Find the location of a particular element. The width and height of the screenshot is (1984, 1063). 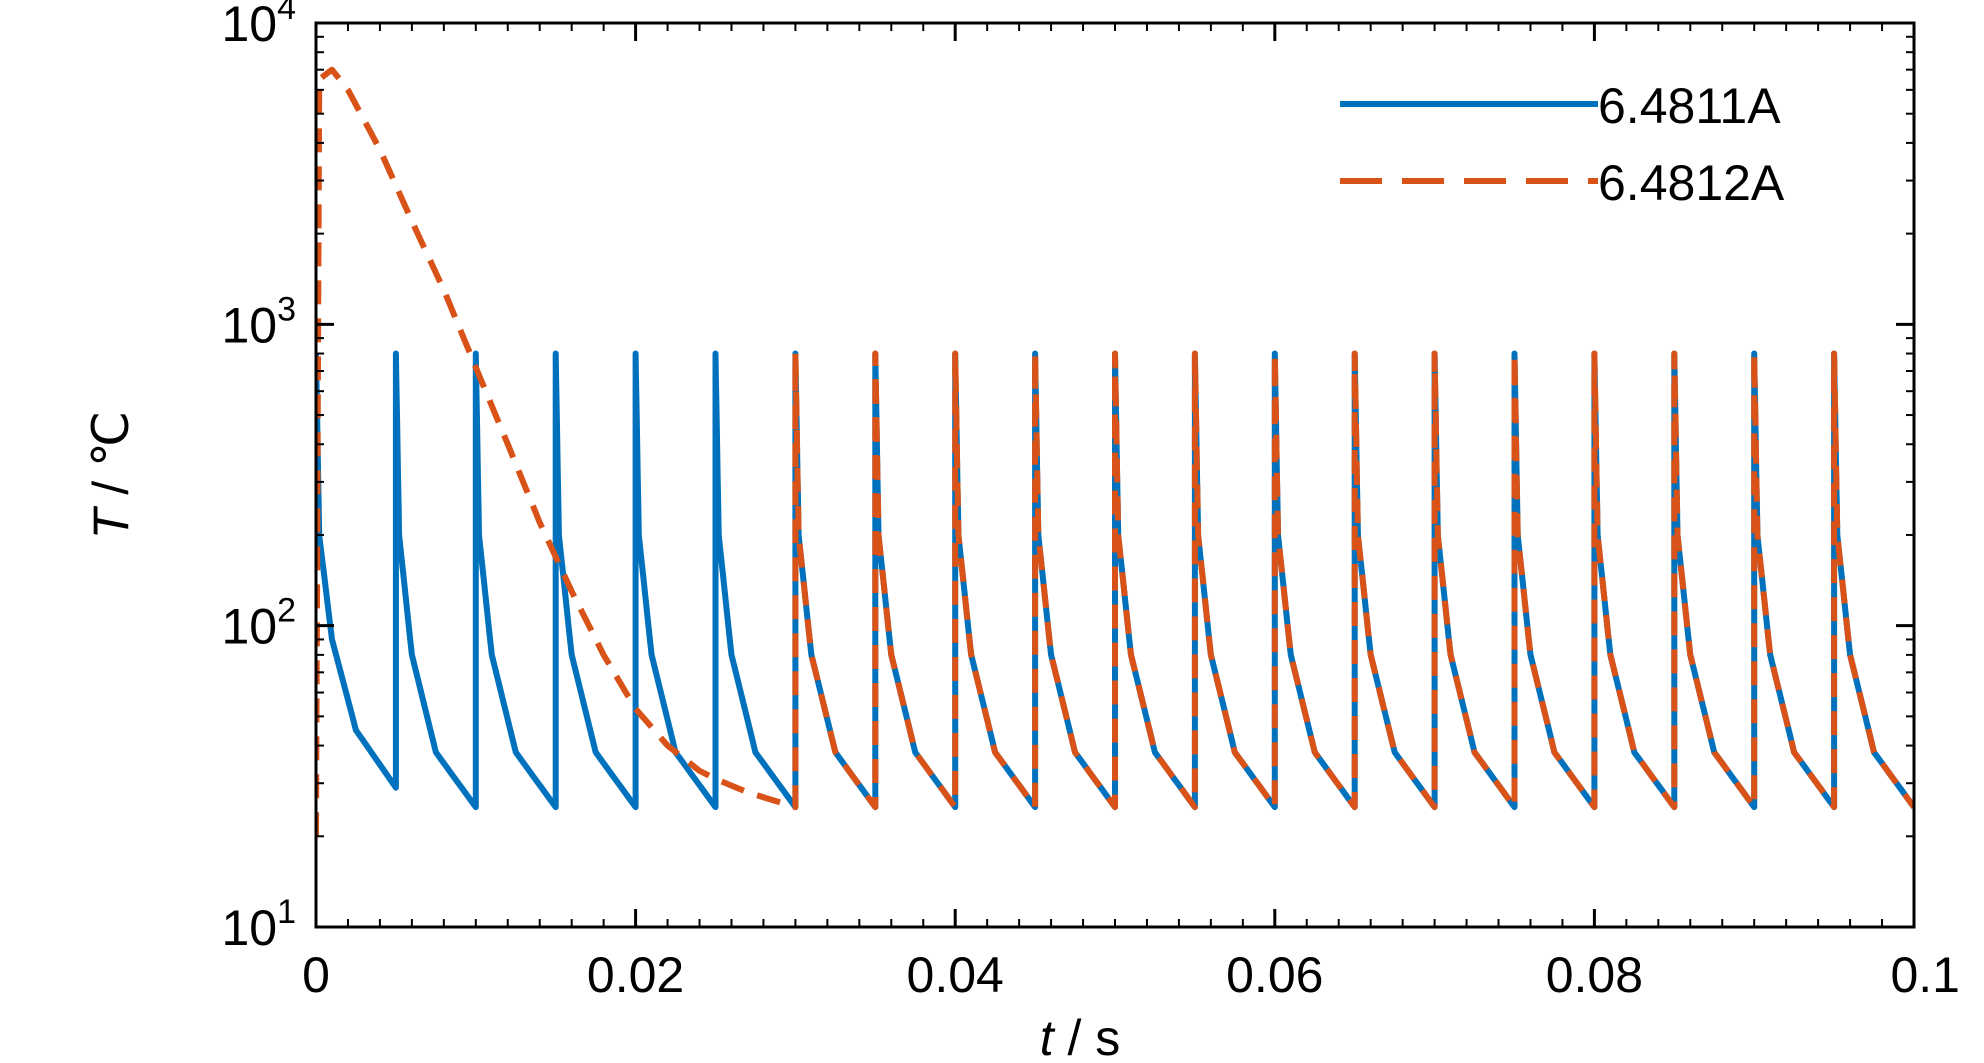

x-tick-label: 0.04 is located at coordinates (955, 975).